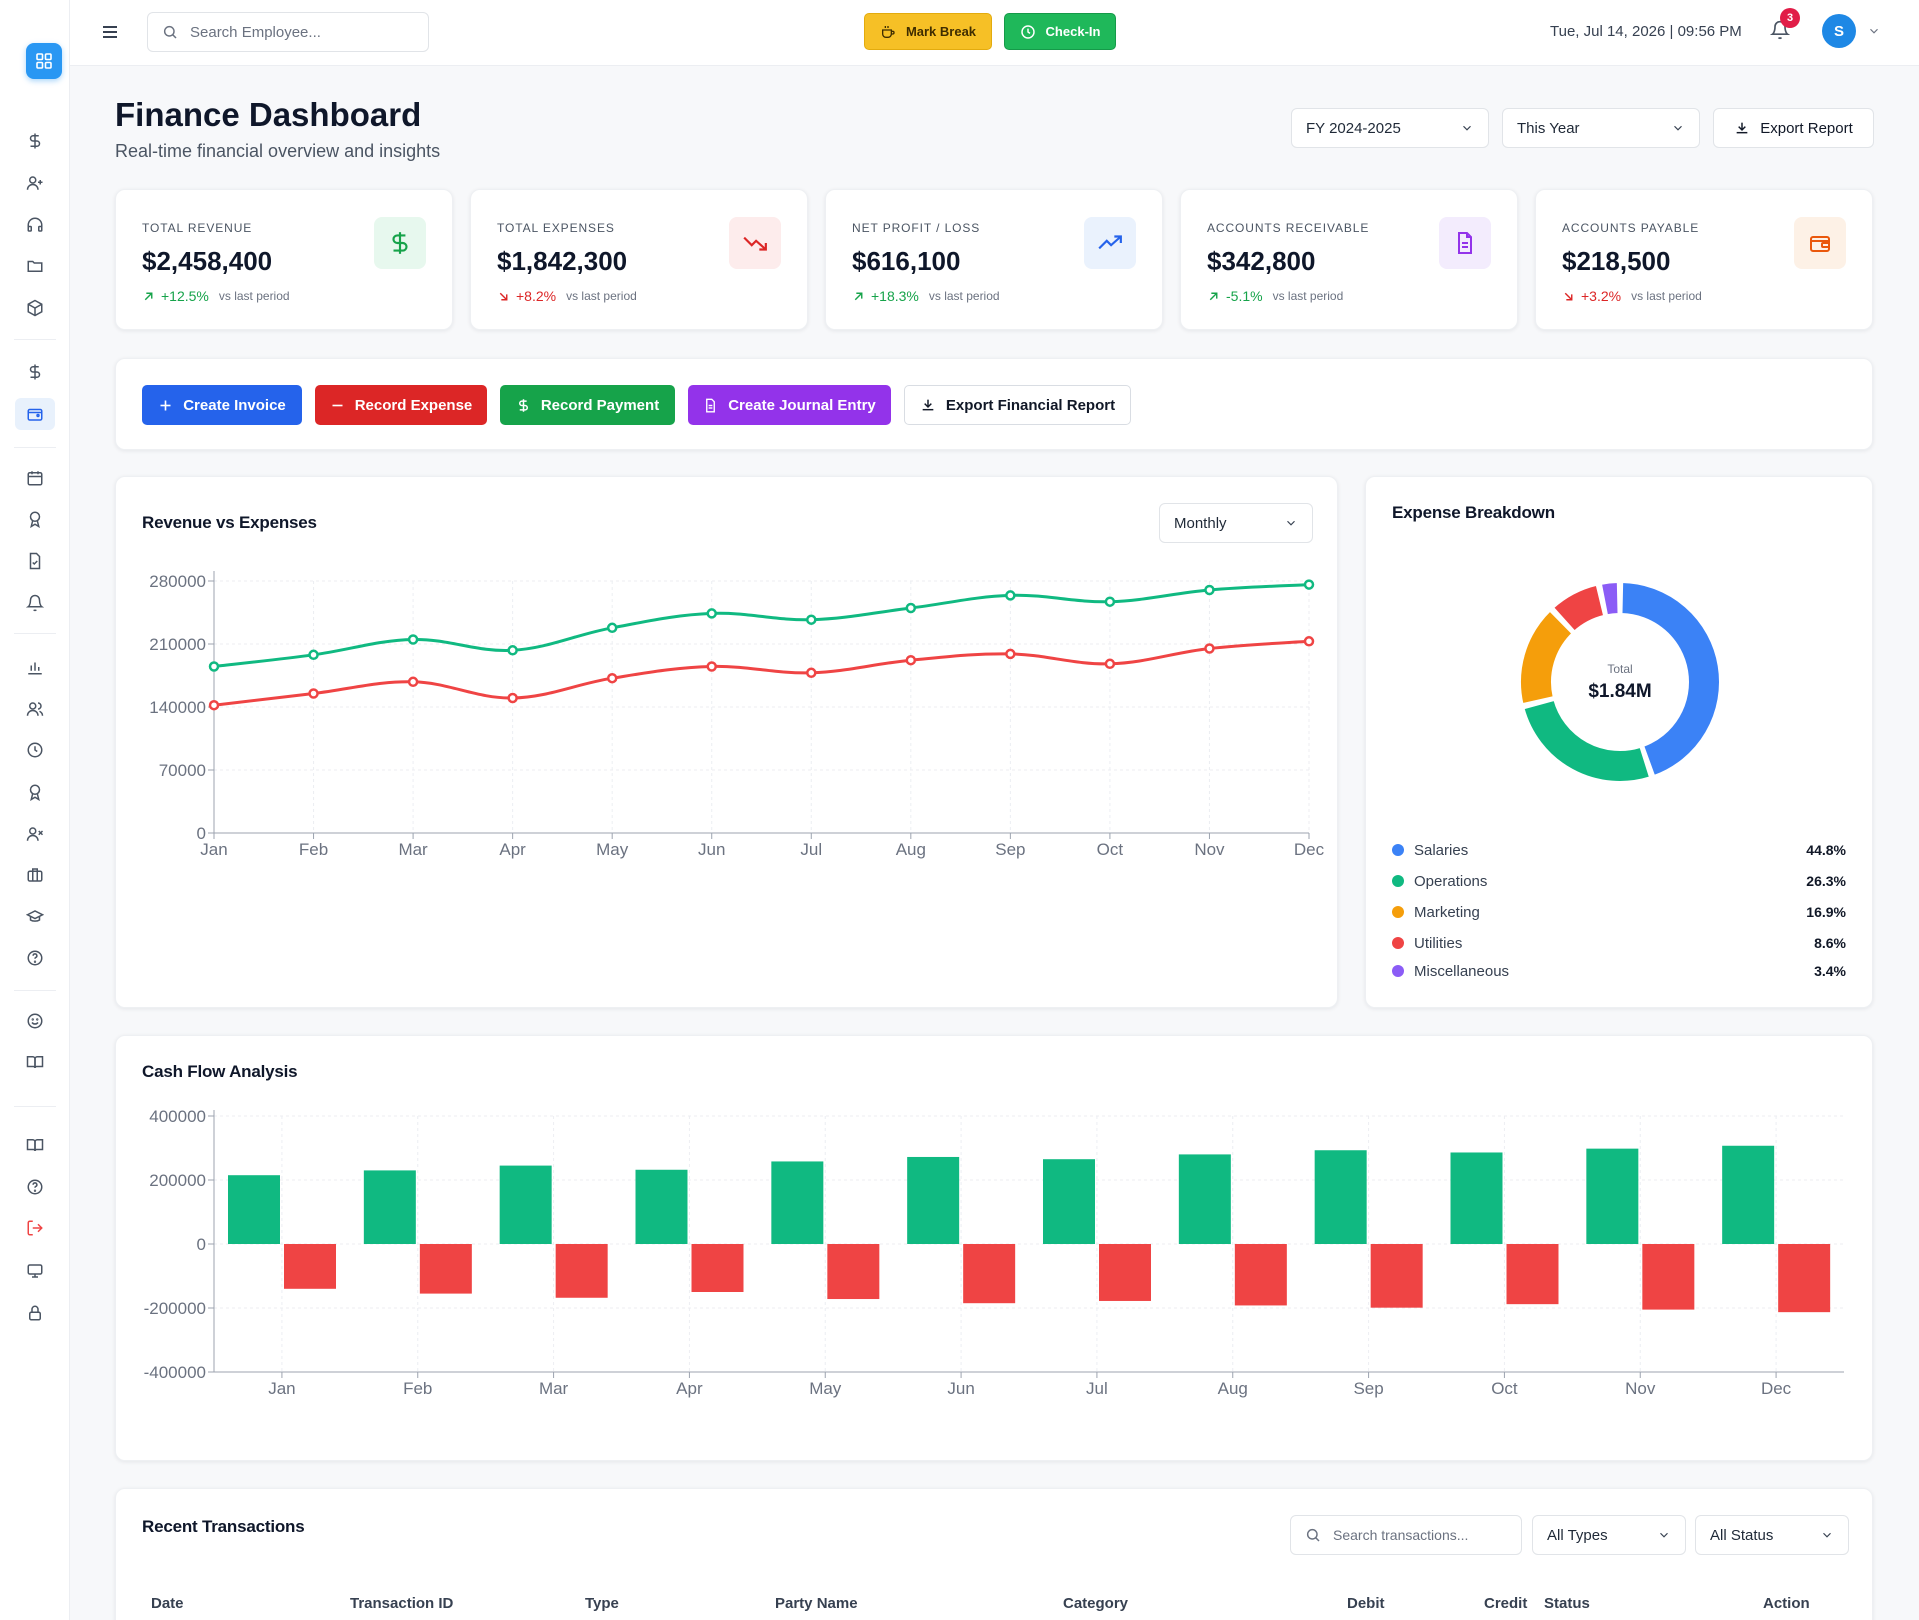  What do you see at coordinates (35, 478) in the screenshot?
I see `calendar-icon` at bounding box center [35, 478].